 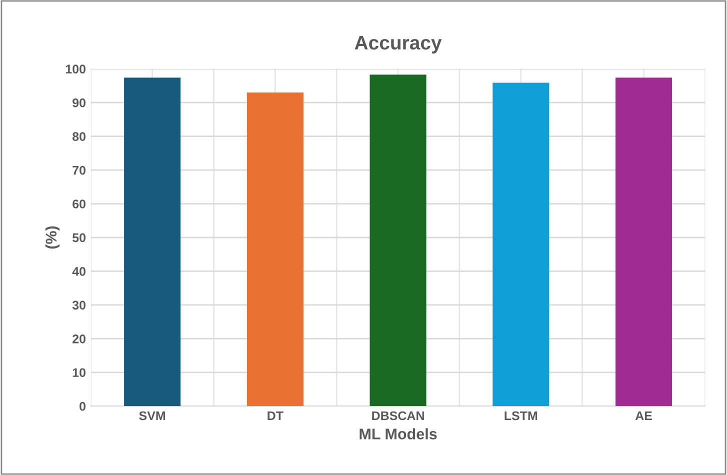 What do you see at coordinates (79, 237) in the screenshot?
I see `y-tick-label: 50` at bounding box center [79, 237].